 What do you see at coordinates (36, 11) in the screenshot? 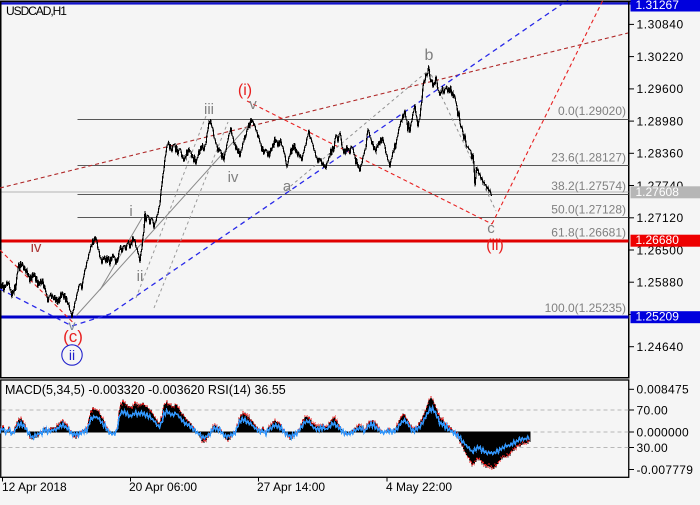
I see `svg-text: USDCAD,H1` at bounding box center [36, 11].